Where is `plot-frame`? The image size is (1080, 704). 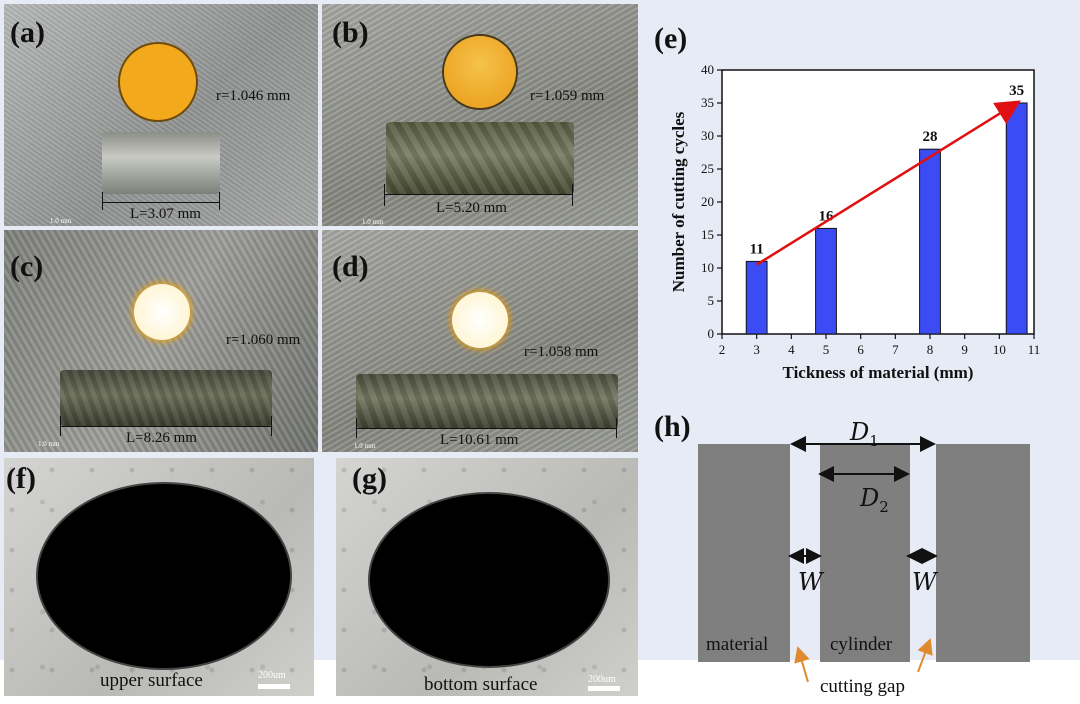 plot-frame is located at coordinates (878, 202).